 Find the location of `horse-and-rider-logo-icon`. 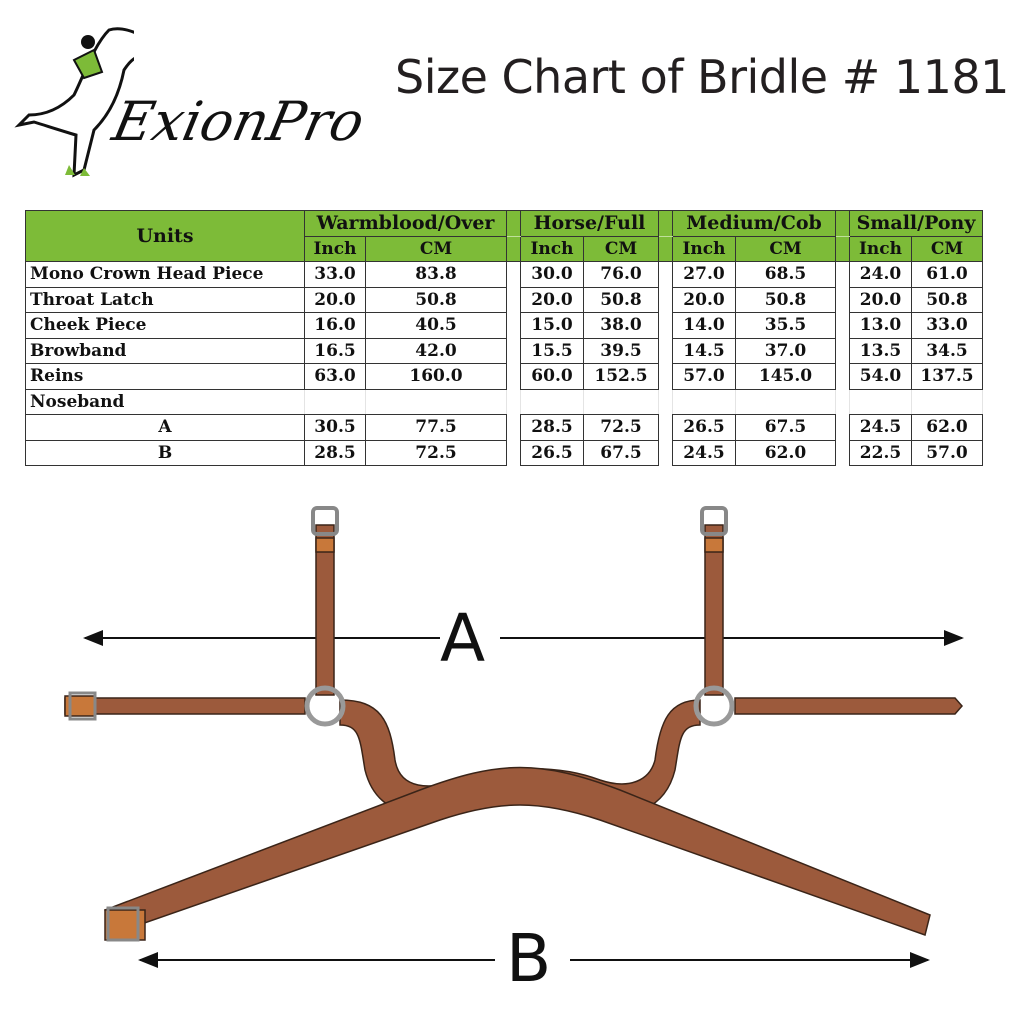

horse-and-rider-logo-icon is located at coordinates (90, 102).